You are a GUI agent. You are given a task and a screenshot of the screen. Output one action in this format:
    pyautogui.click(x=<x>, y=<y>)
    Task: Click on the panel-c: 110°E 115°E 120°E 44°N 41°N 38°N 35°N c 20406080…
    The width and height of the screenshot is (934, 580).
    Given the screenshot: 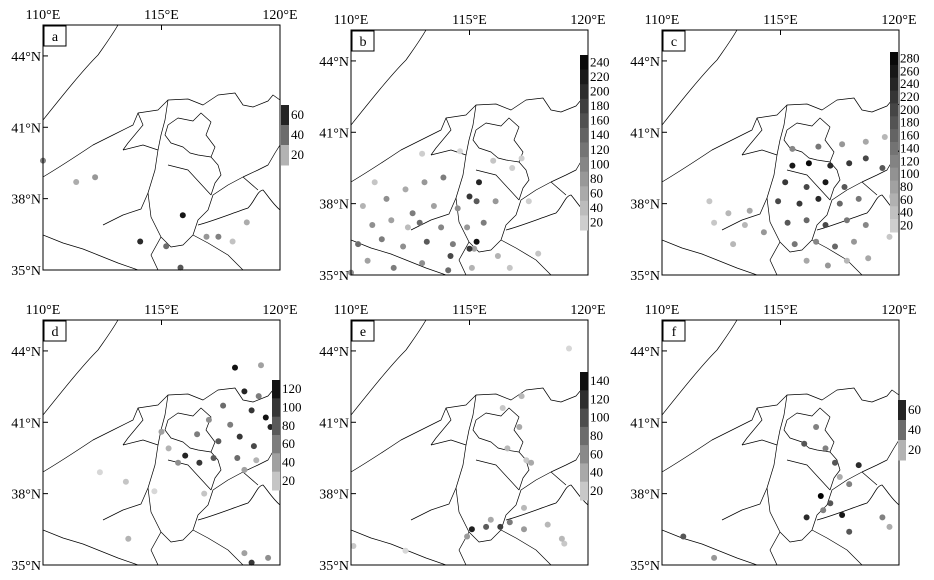 What is the action you would take?
    pyautogui.click(x=774, y=148)
    